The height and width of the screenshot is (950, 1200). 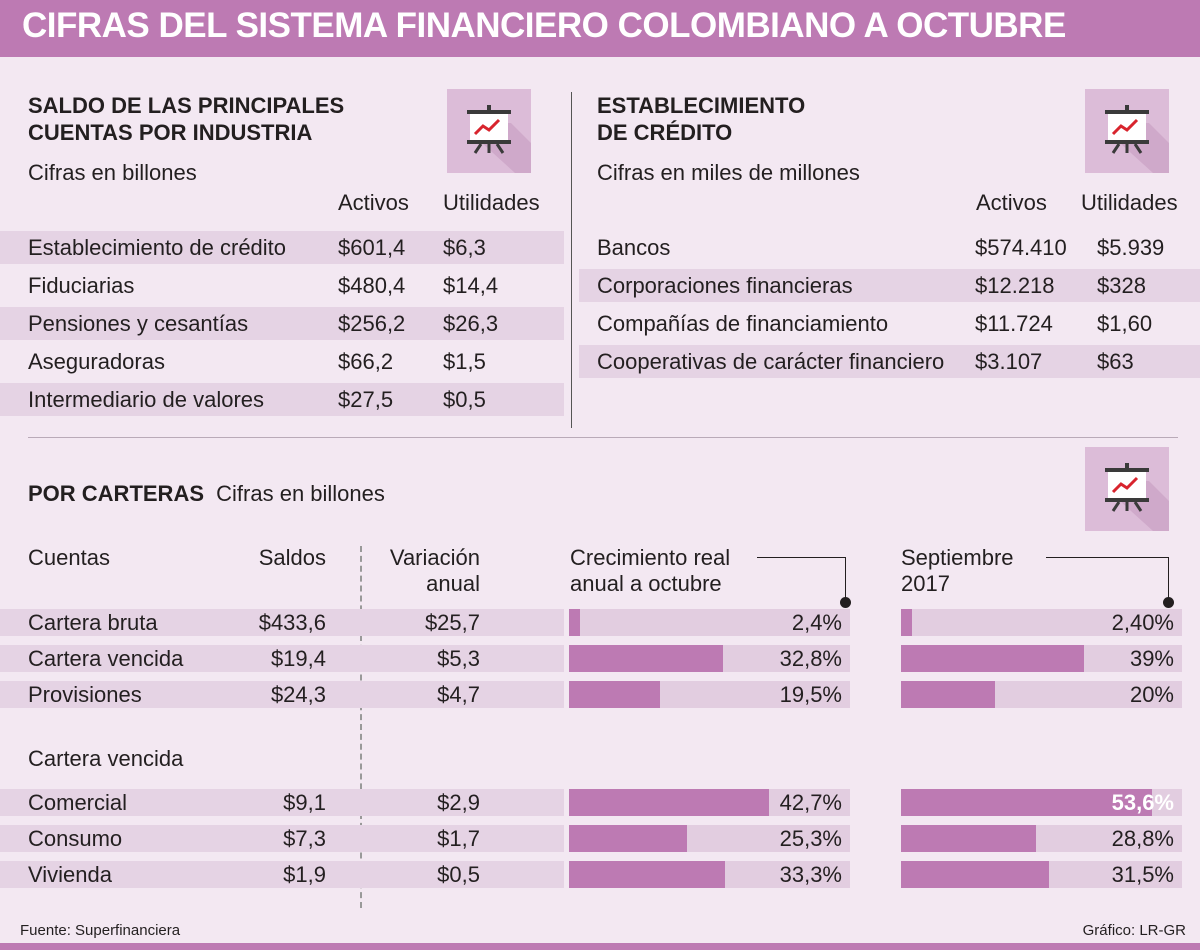 I want to click on bar-track-crecimiento: 42,7%, so click(x=709, y=802).